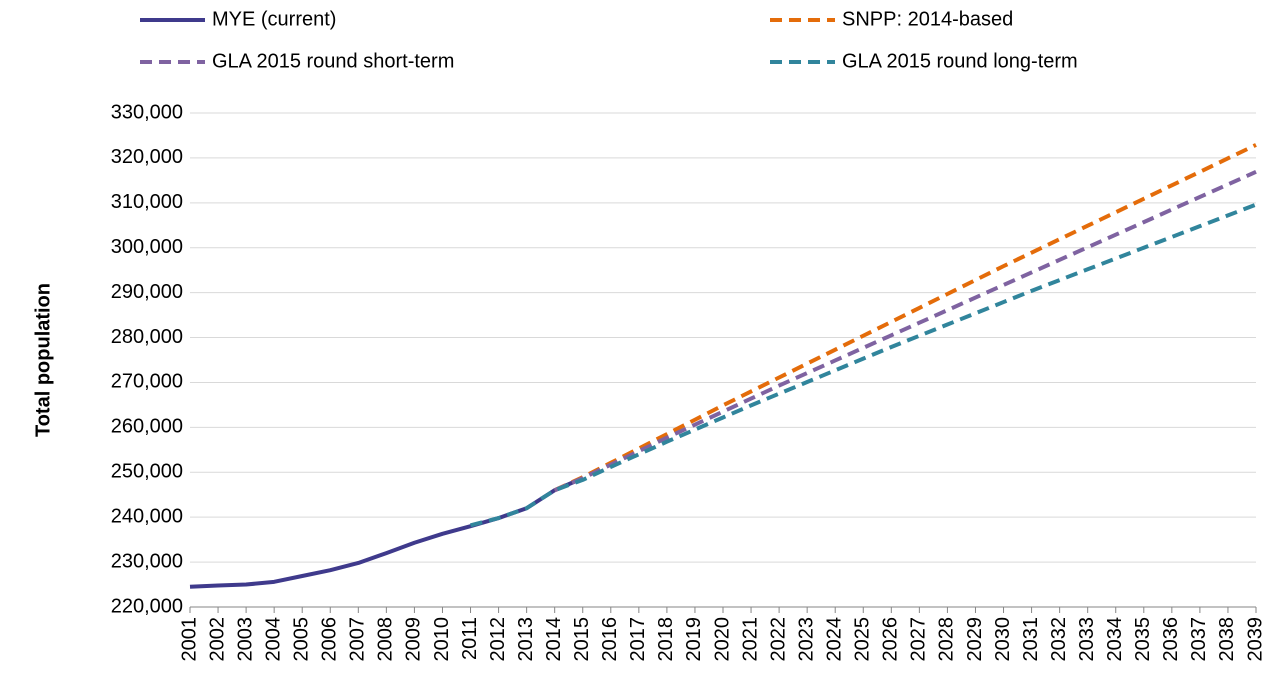 The image size is (1266, 679). I want to click on x-tick-label: 2026, so click(891, 639).